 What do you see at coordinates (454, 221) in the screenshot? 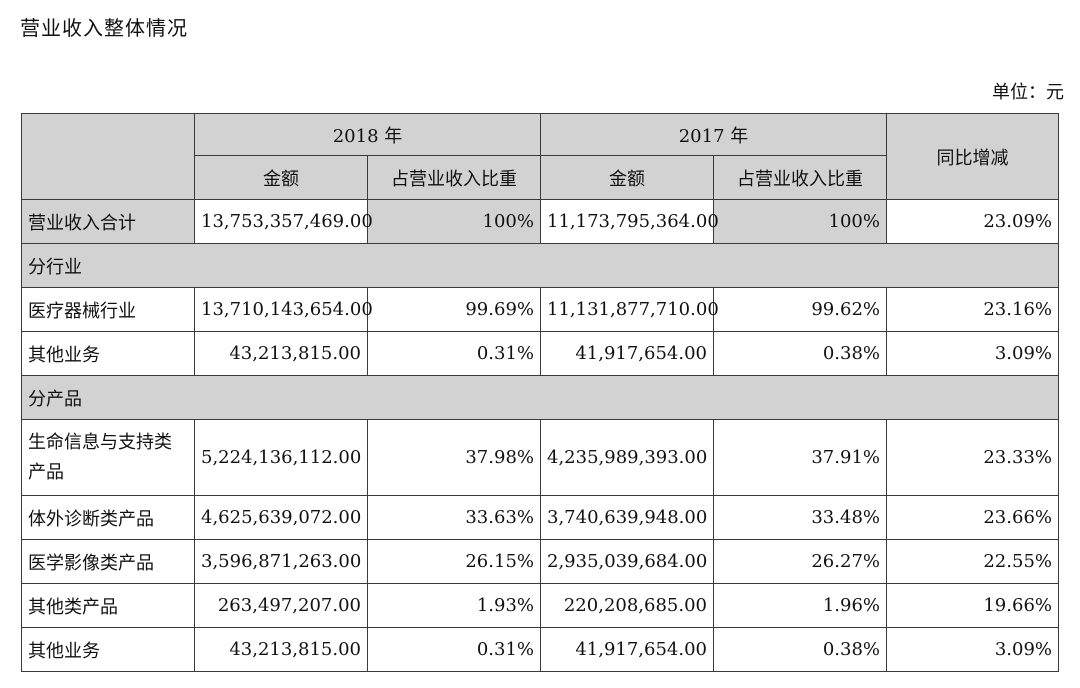
I see `share-2018-cell: 100%` at bounding box center [454, 221].